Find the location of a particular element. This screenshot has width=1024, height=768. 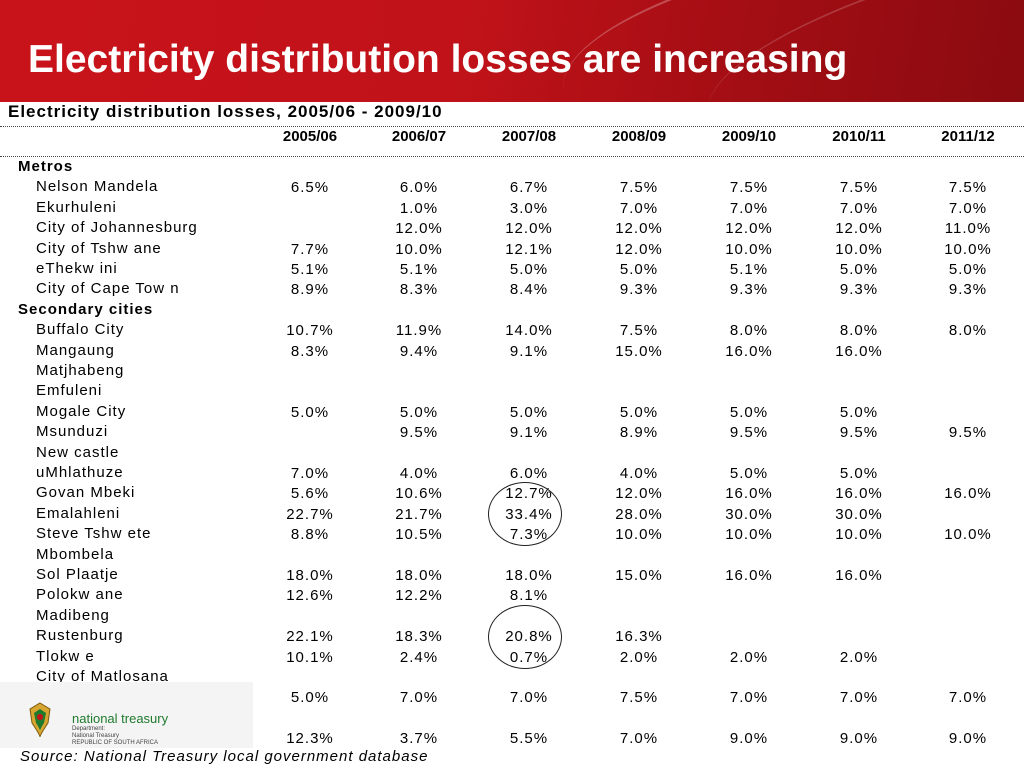

loss-value-cell: 8.1% is located at coordinates (529, 596).